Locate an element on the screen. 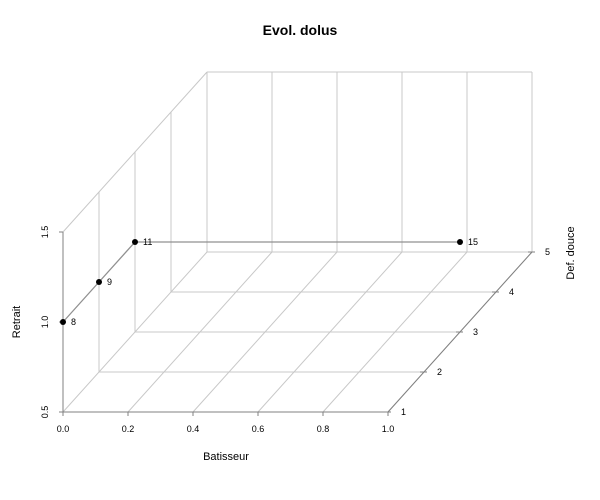 This screenshot has height=500, width=600. chart-title: Evol. dolus is located at coordinates (300, 30).